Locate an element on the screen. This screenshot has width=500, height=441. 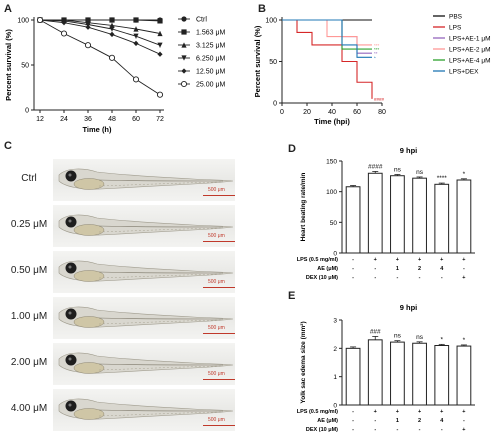
legend-label-b: LPS+AE-4 μM is located at coordinates (470, 61).